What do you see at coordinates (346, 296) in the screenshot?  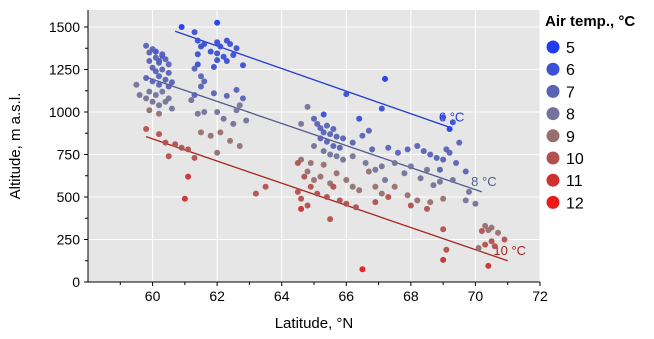 I see `x-tick-label: 66` at bounding box center [346, 296].